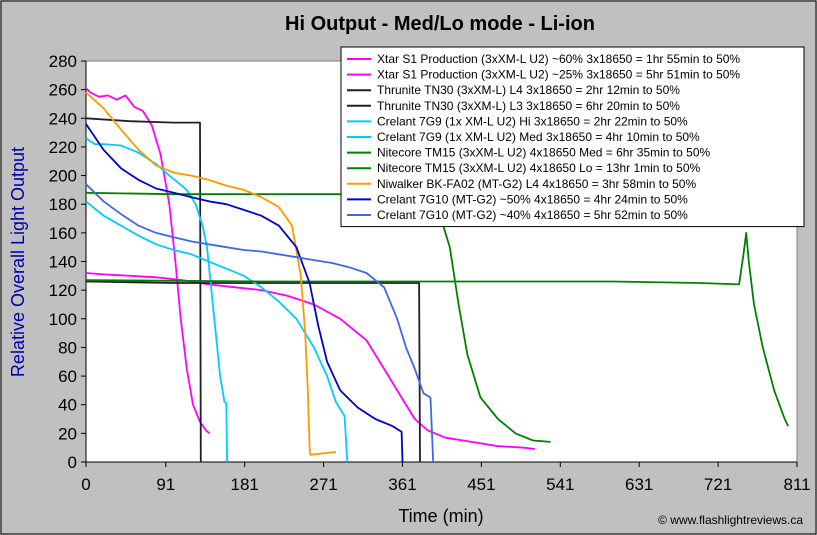  What do you see at coordinates (63, 204) in the screenshot?
I see `y-tick-label: 180` at bounding box center [63, 204].